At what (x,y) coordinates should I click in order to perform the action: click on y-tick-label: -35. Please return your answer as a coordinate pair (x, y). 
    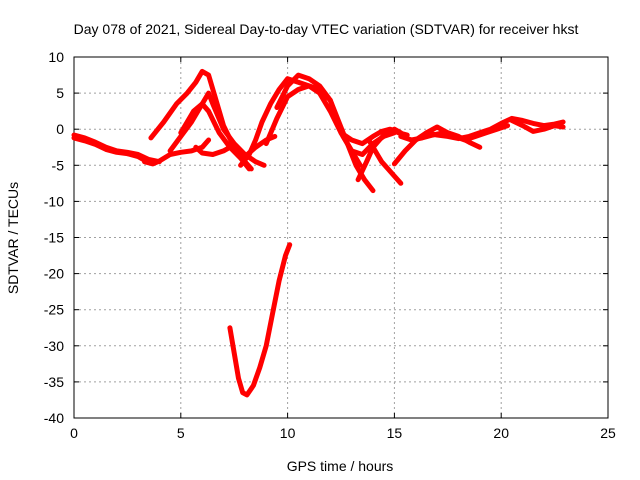
    Looking at the image, I should click on (54, 382).